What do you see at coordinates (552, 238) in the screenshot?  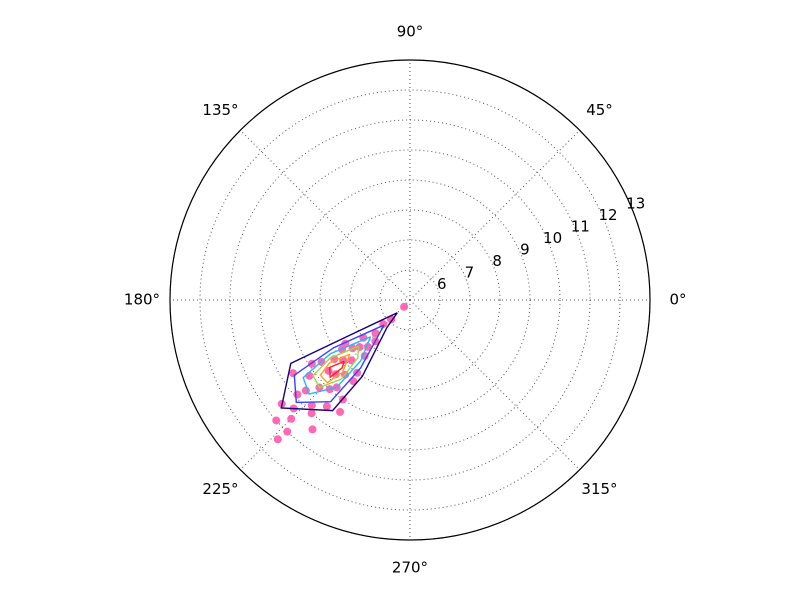 I see `r-tick-label: 10` at bounding box center [552, 238].